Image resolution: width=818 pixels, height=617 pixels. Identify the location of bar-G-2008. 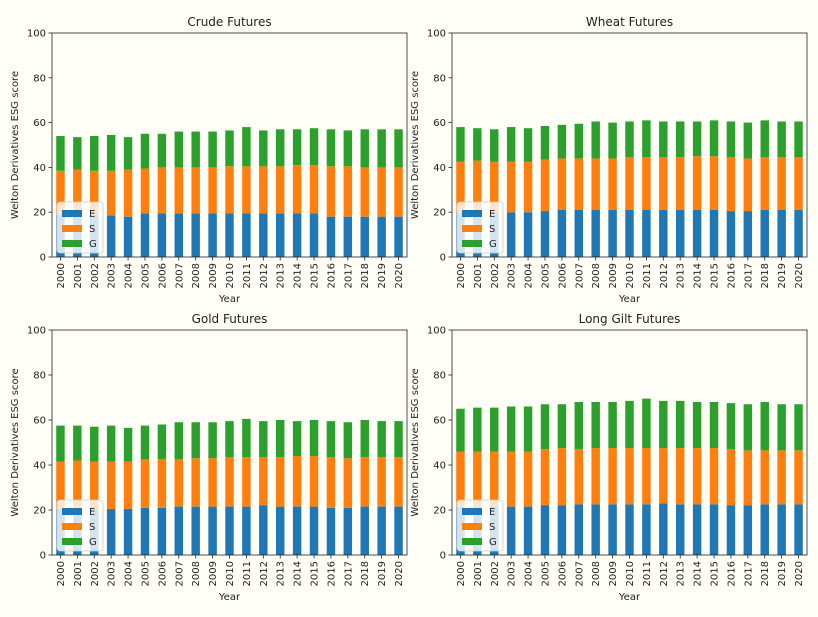
(195, 440).